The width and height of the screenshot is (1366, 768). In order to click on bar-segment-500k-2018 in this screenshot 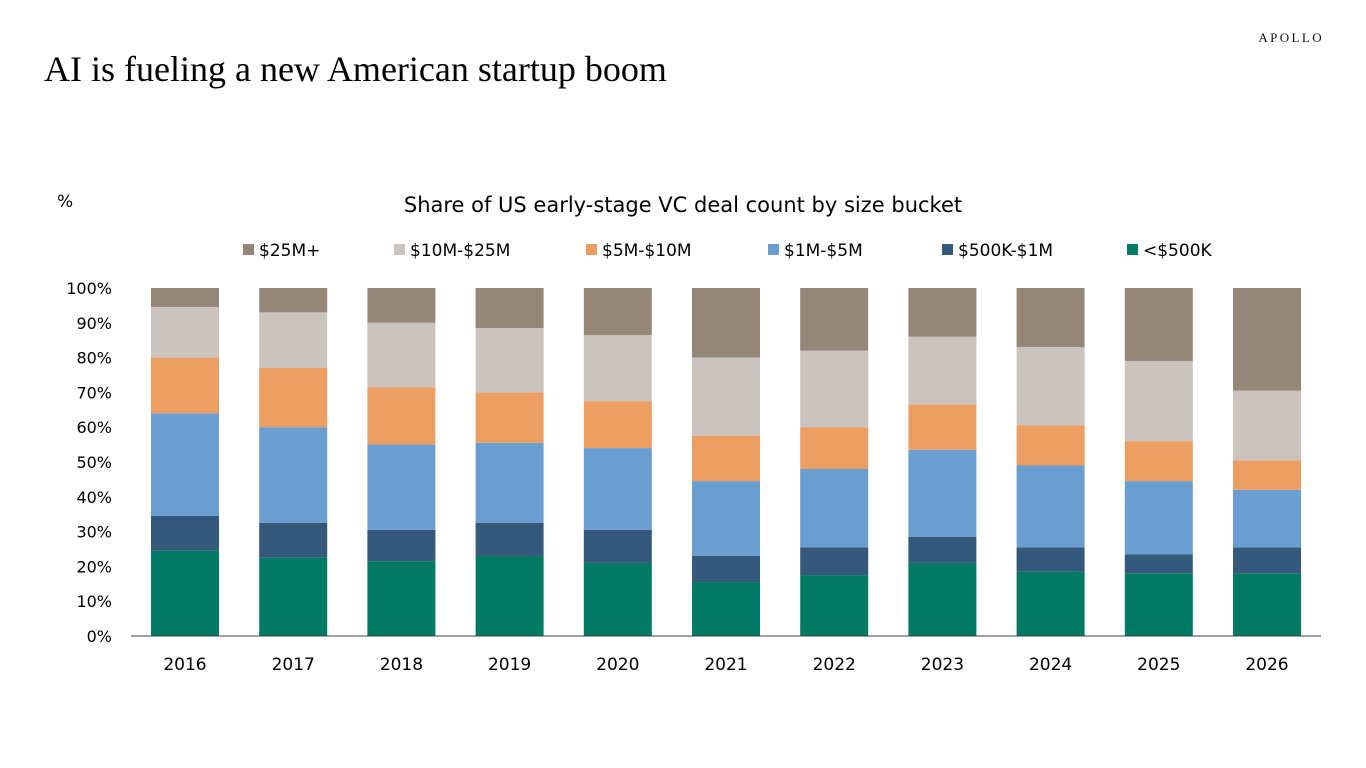, I will do `click(401, 598)`.